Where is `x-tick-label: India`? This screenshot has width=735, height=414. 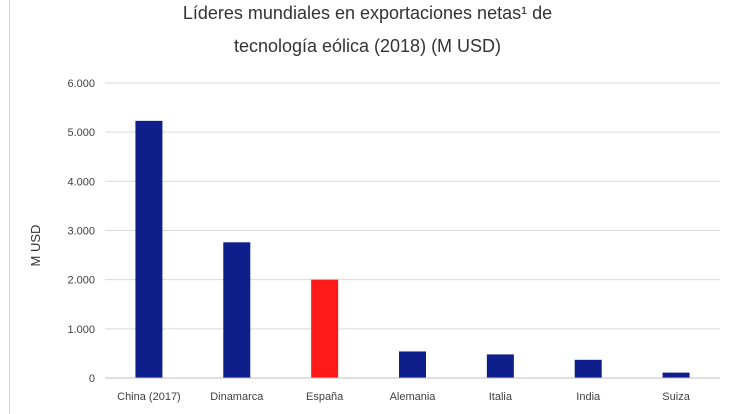
x-tick-label: India is located at coordinates (588, 397).